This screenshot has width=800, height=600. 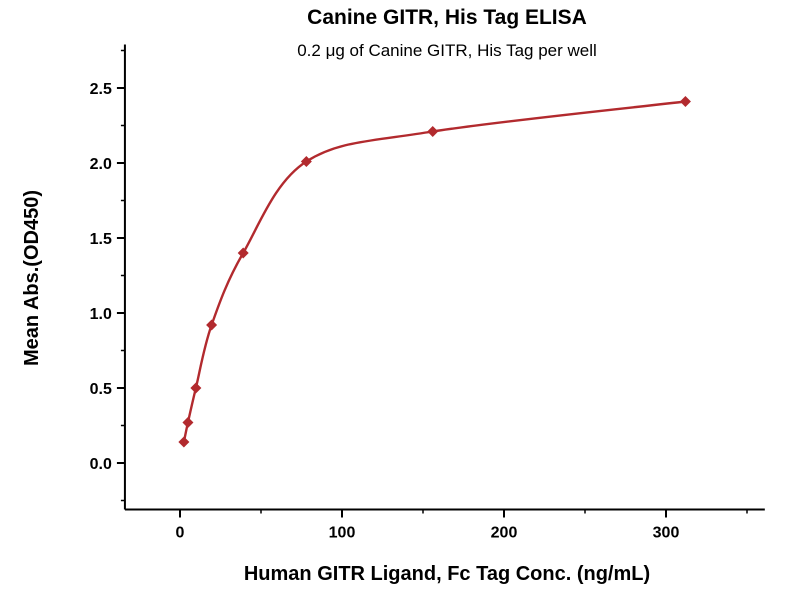 I want to click on x-tick-label: 300, so click(x=666, y=533).